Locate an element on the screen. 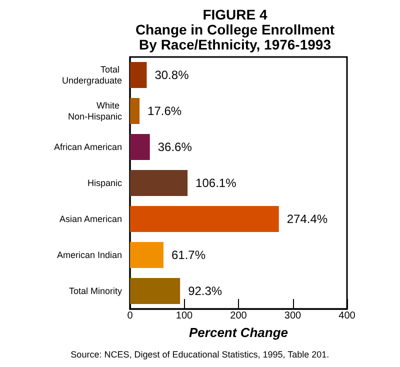  y-tick-label: Total Undergraduate is located at coordinates (92, 75).